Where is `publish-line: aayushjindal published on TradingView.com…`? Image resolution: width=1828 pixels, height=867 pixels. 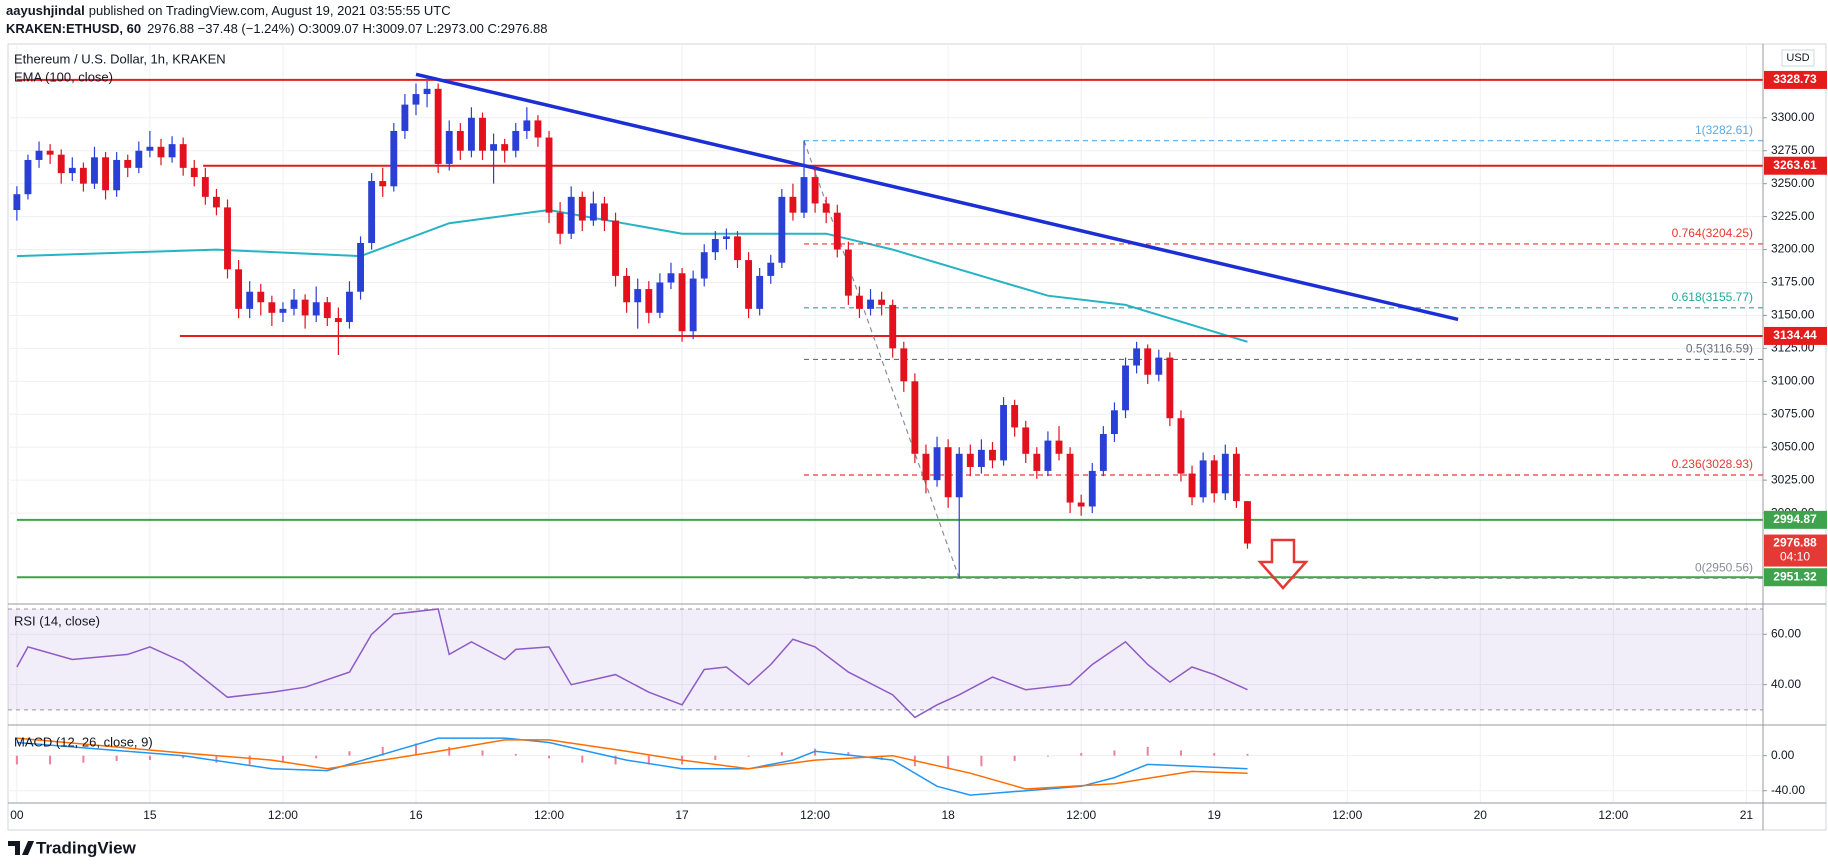
publish-line: aayushjindal published on TradingView.com… is located at coordinates (228, 10).